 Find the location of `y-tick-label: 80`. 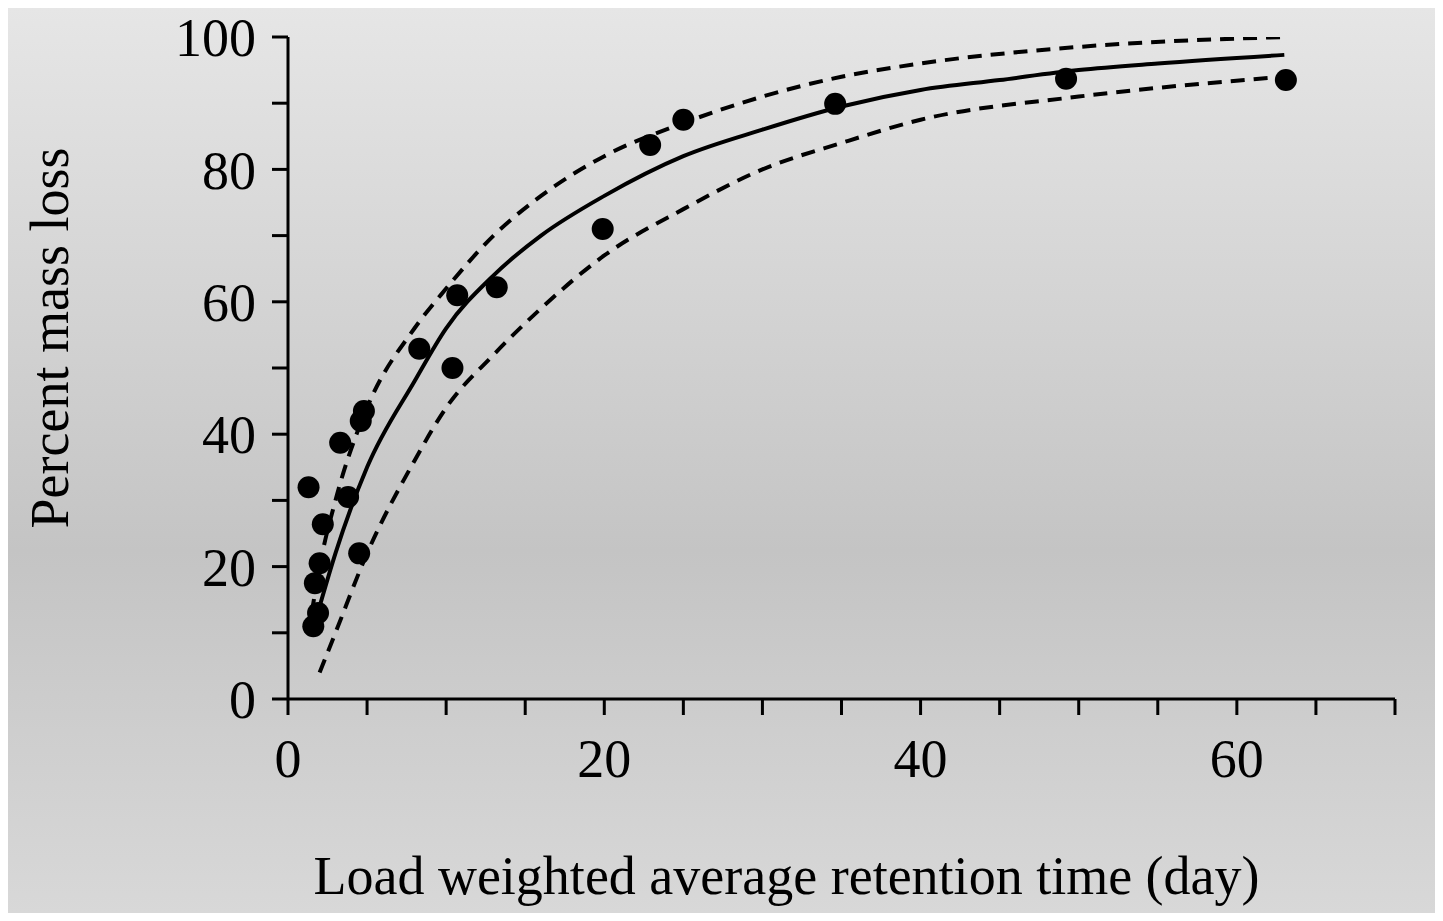

y-tick-label: 80 is located at coordinates (229, 170).